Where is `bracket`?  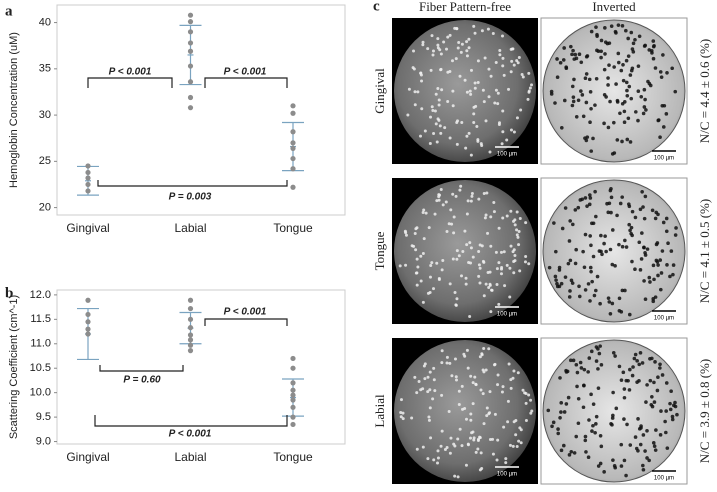 bracket is located at coordinates (191, 421).